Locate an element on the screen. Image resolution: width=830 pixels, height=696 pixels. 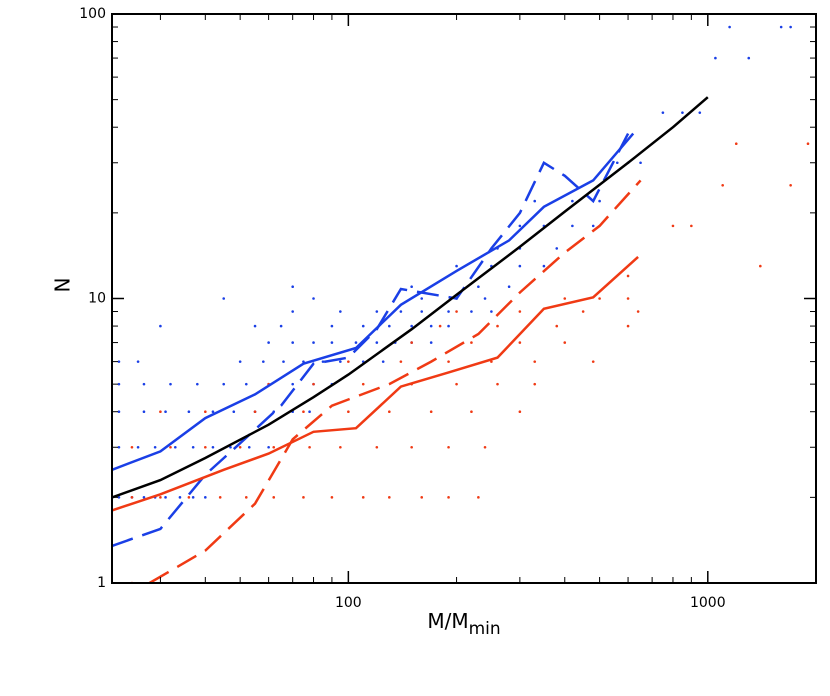
x-axis-label: M/Mmin is located at coordinates (463, 624).